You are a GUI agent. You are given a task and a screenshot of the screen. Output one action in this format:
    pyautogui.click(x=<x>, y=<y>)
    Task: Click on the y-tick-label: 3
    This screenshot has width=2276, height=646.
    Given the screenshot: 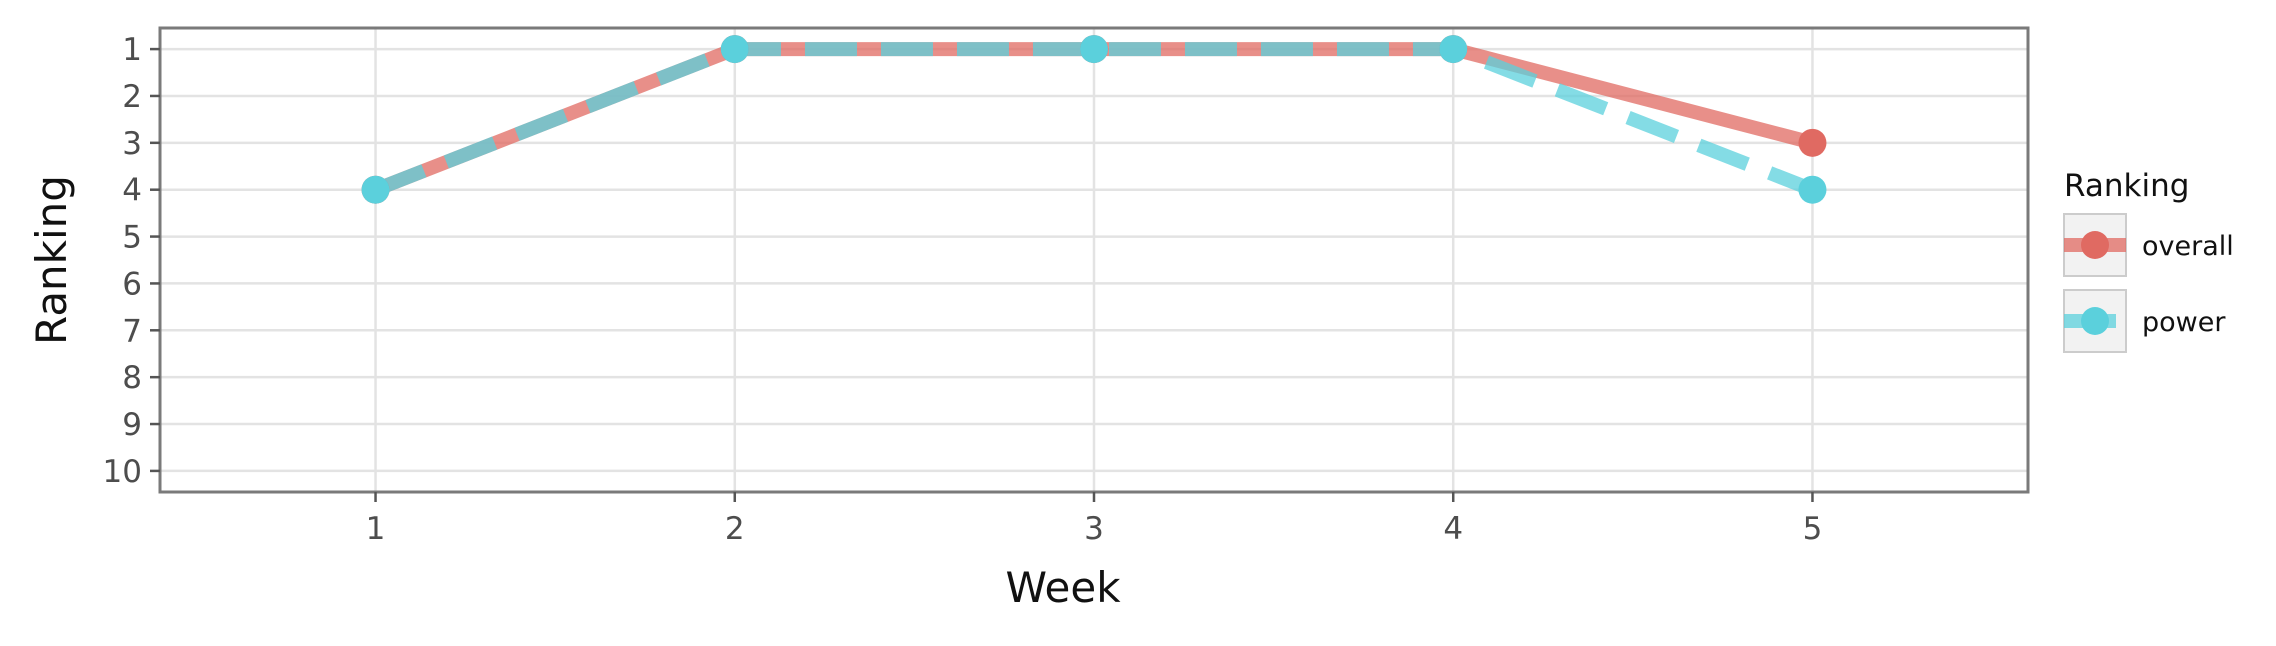 What is the action you would take?
    pyautogui.click(x=132, y=144)
    